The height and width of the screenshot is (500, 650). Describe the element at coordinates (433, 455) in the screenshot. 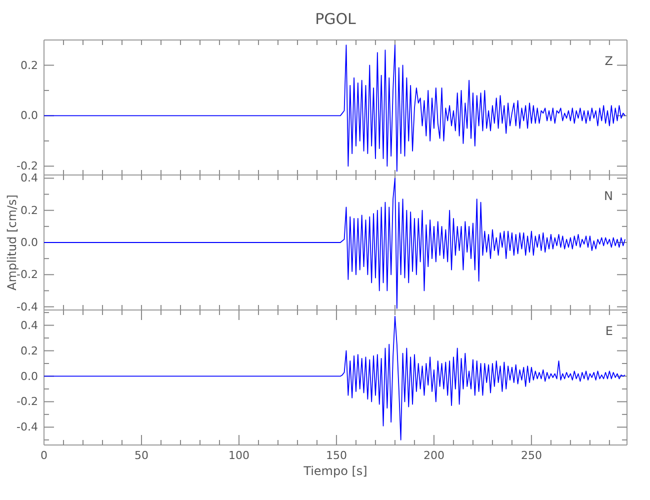

I see `x-tick-label: 200` at that location.